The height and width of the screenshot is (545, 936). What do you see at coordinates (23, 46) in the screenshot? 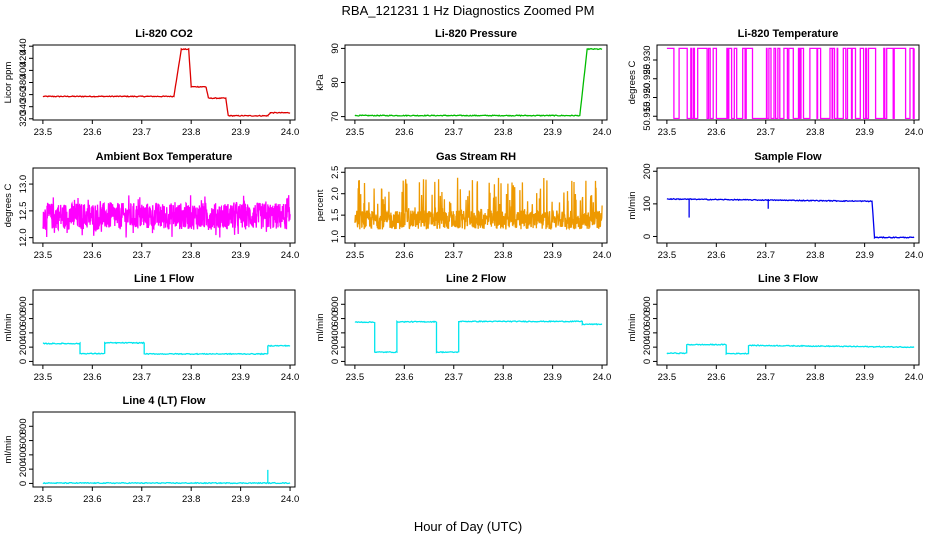
I see `y-tick-label: 440` at bounding box center [23, 46].